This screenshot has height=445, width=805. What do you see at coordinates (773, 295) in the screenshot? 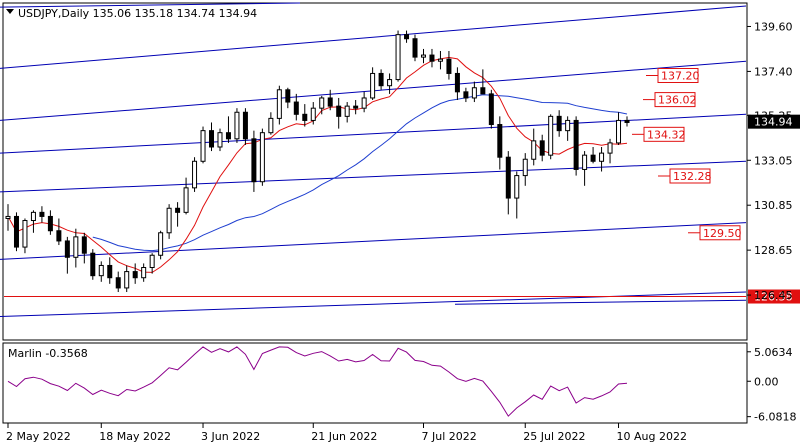
I see `price-tick-label: 126.45` at bounding box center [773, 295].